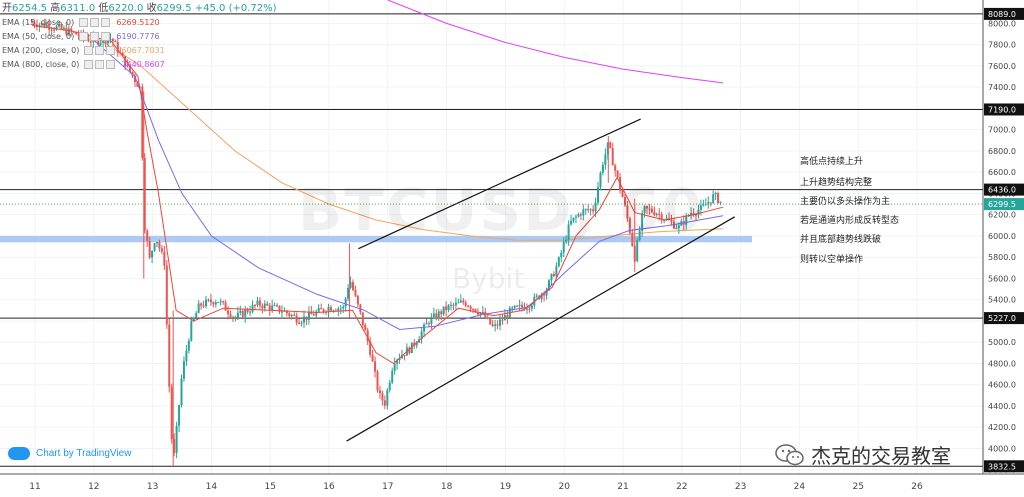 The width and height of the screenshot is (1024, 497). I want to click on time-tick-label: 20, so click(564, 487).